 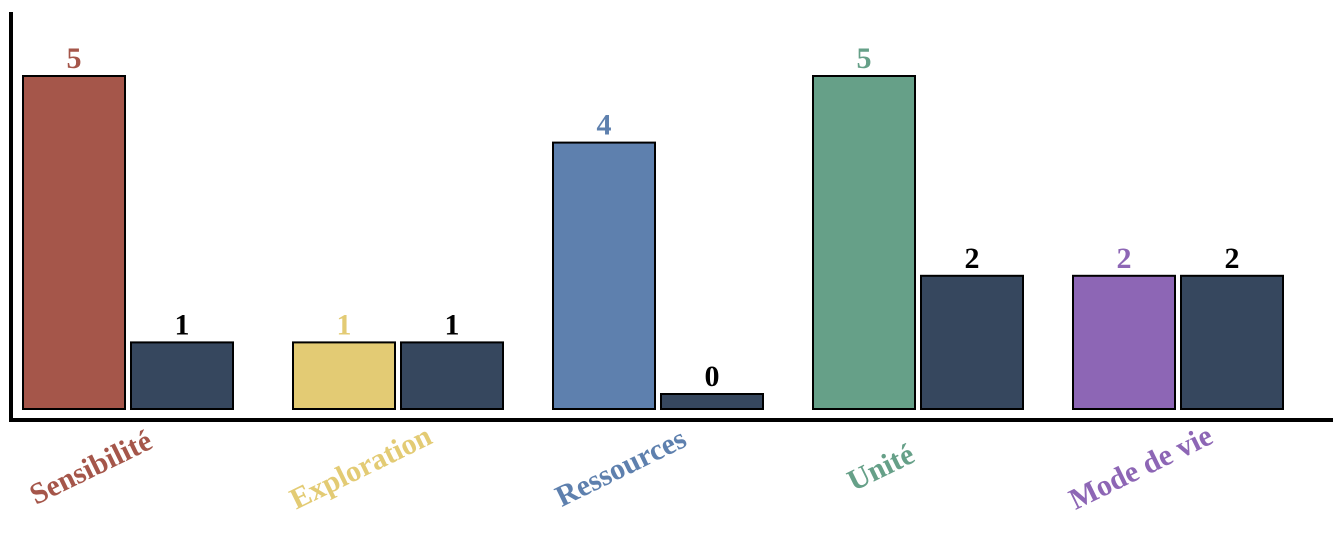 I want to click on category-label: Unité, so click(x=880, y=467).